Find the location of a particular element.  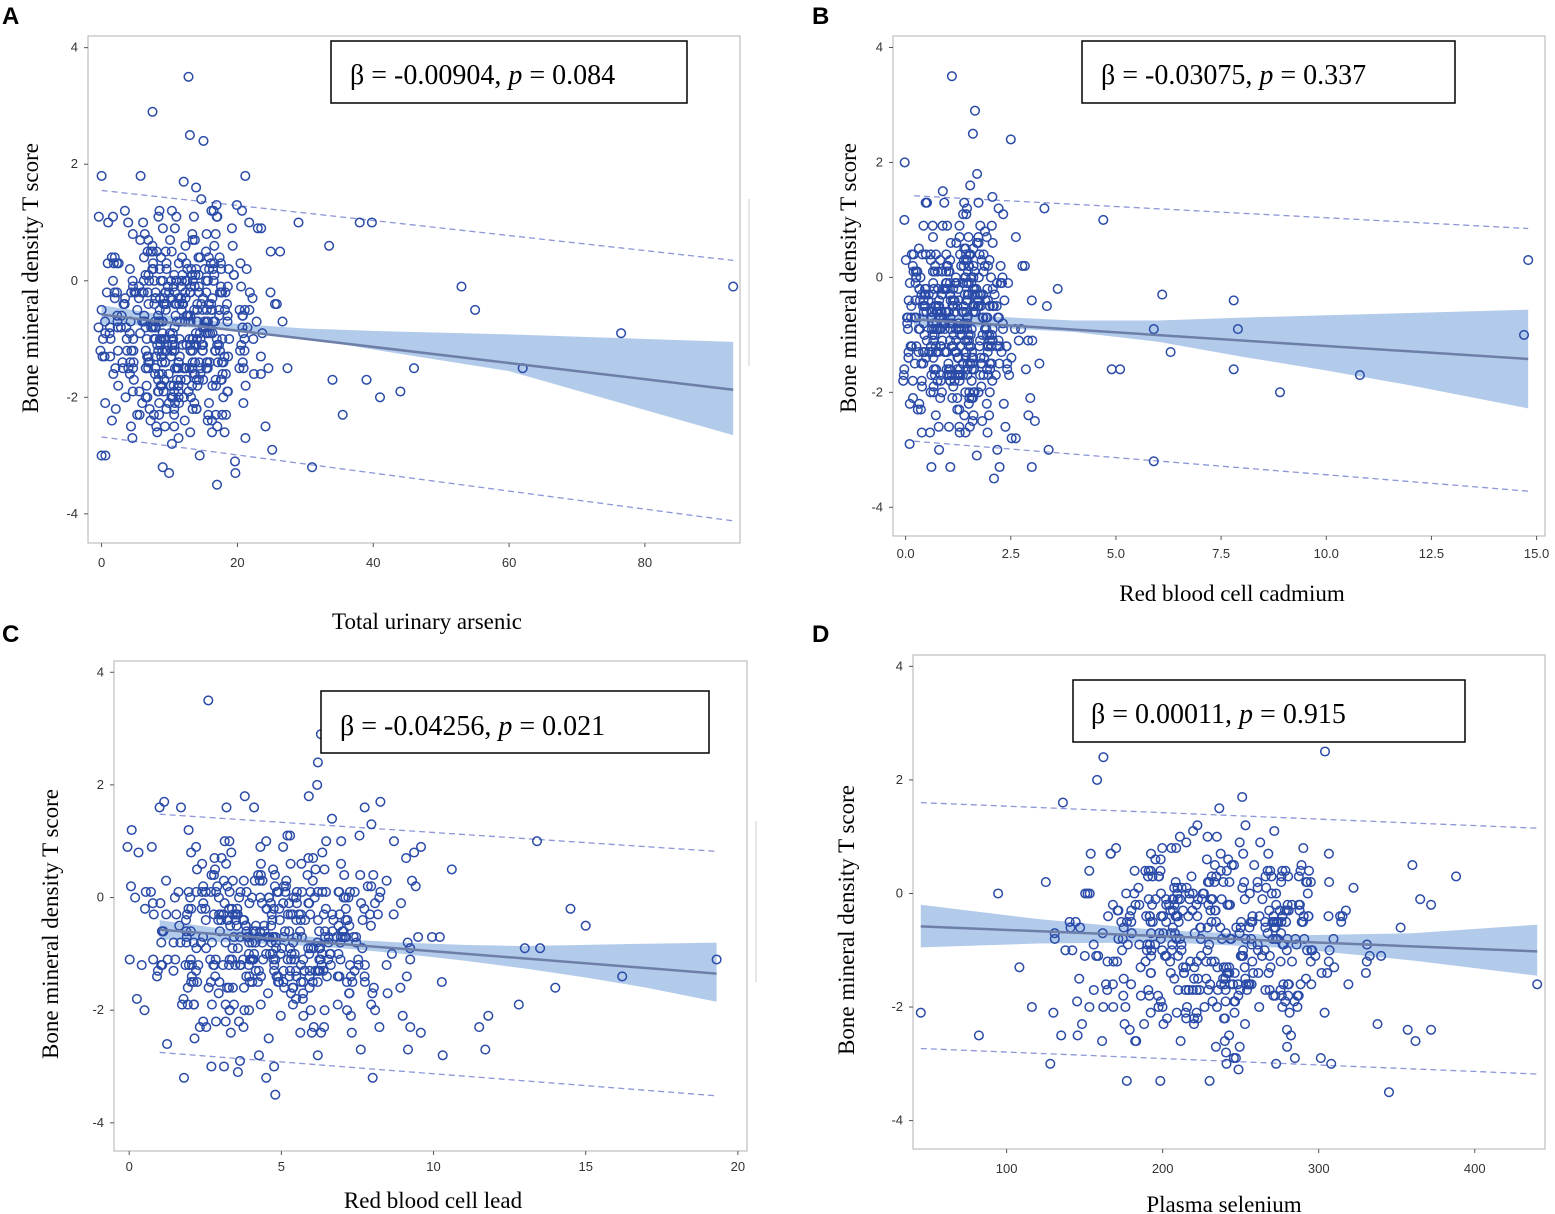

y-tick-label: 0 is located at coordinates (879, 276).